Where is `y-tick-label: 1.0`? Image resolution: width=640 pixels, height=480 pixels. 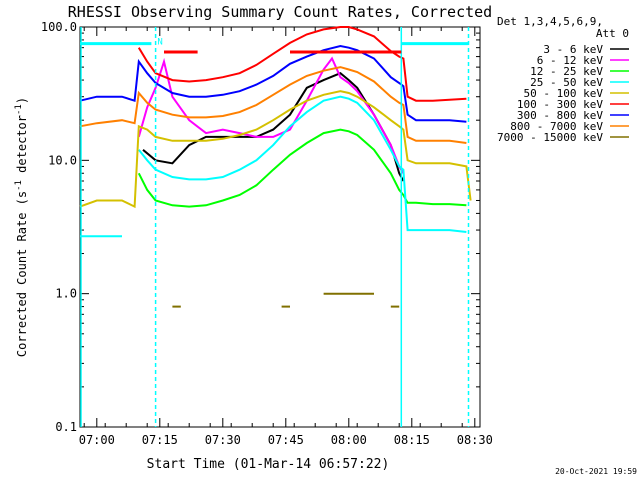
y-tick-label: 1.0 is located at coordinates (66, 294).